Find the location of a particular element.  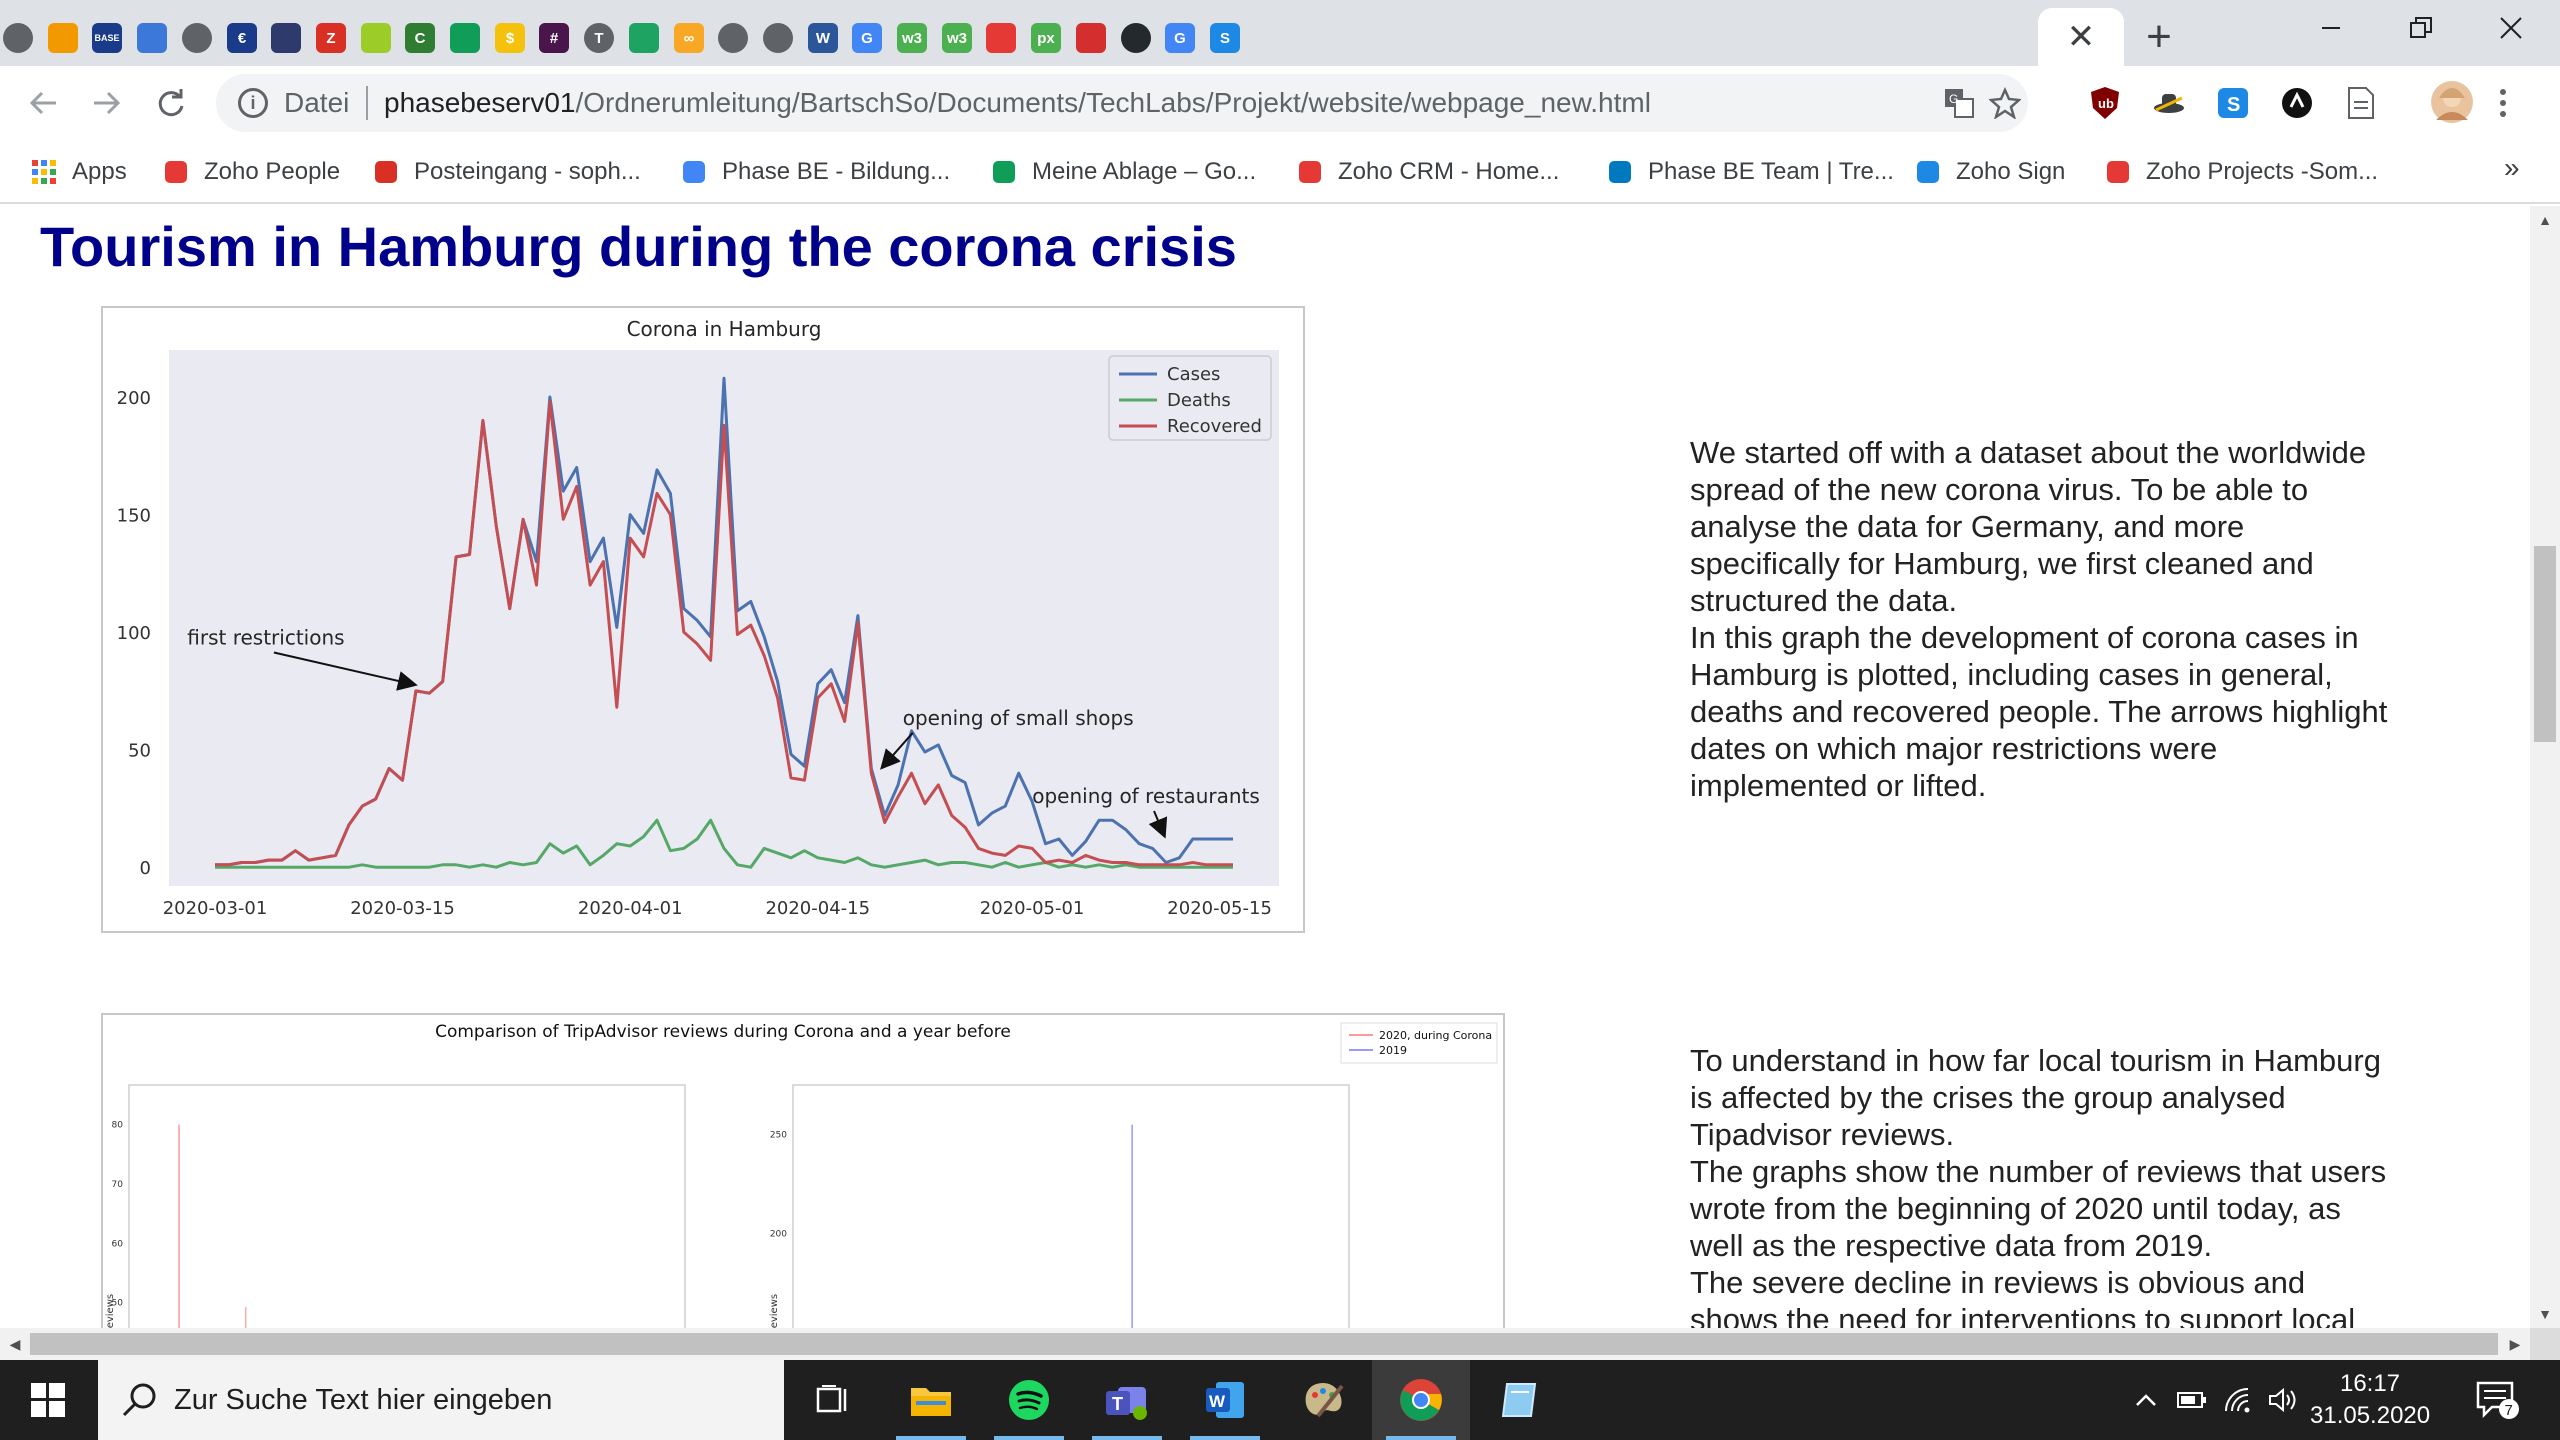

battery-icon is located at coordinates (2192, 1400).